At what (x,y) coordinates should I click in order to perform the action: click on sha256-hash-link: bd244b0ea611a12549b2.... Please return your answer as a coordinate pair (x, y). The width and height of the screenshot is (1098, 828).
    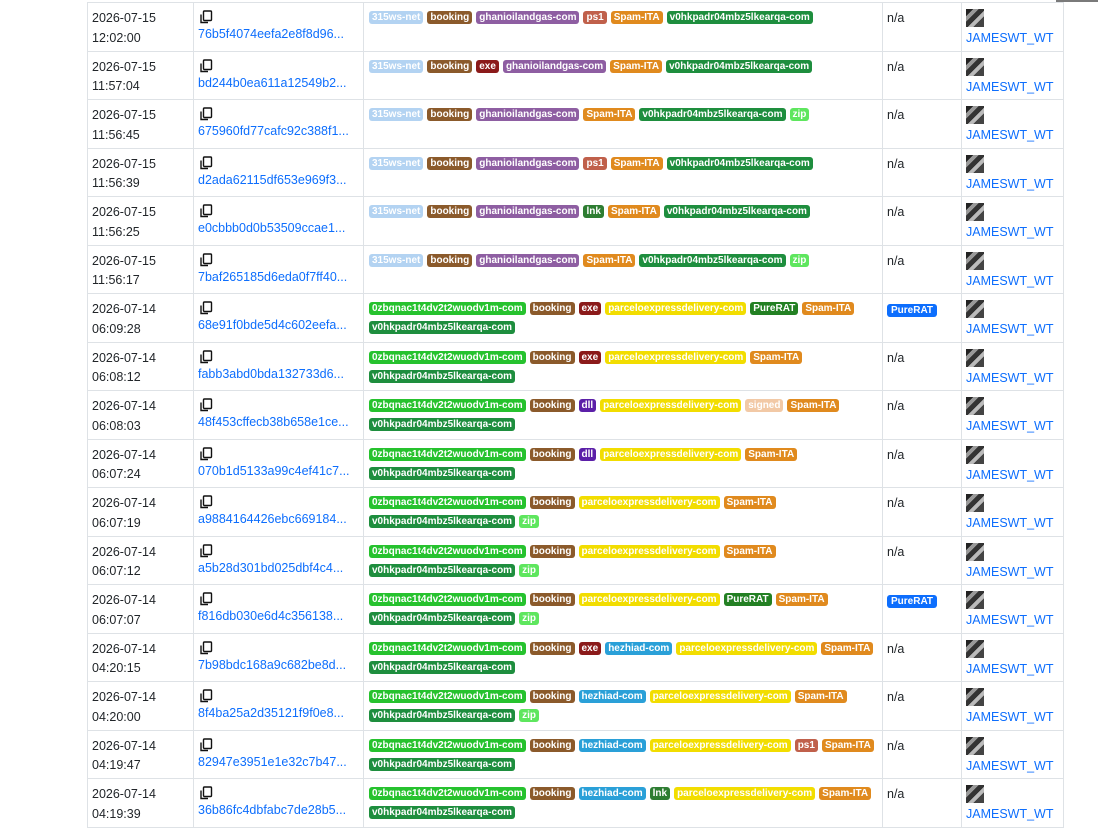
    Looking at the image, I should click on (272, 82).